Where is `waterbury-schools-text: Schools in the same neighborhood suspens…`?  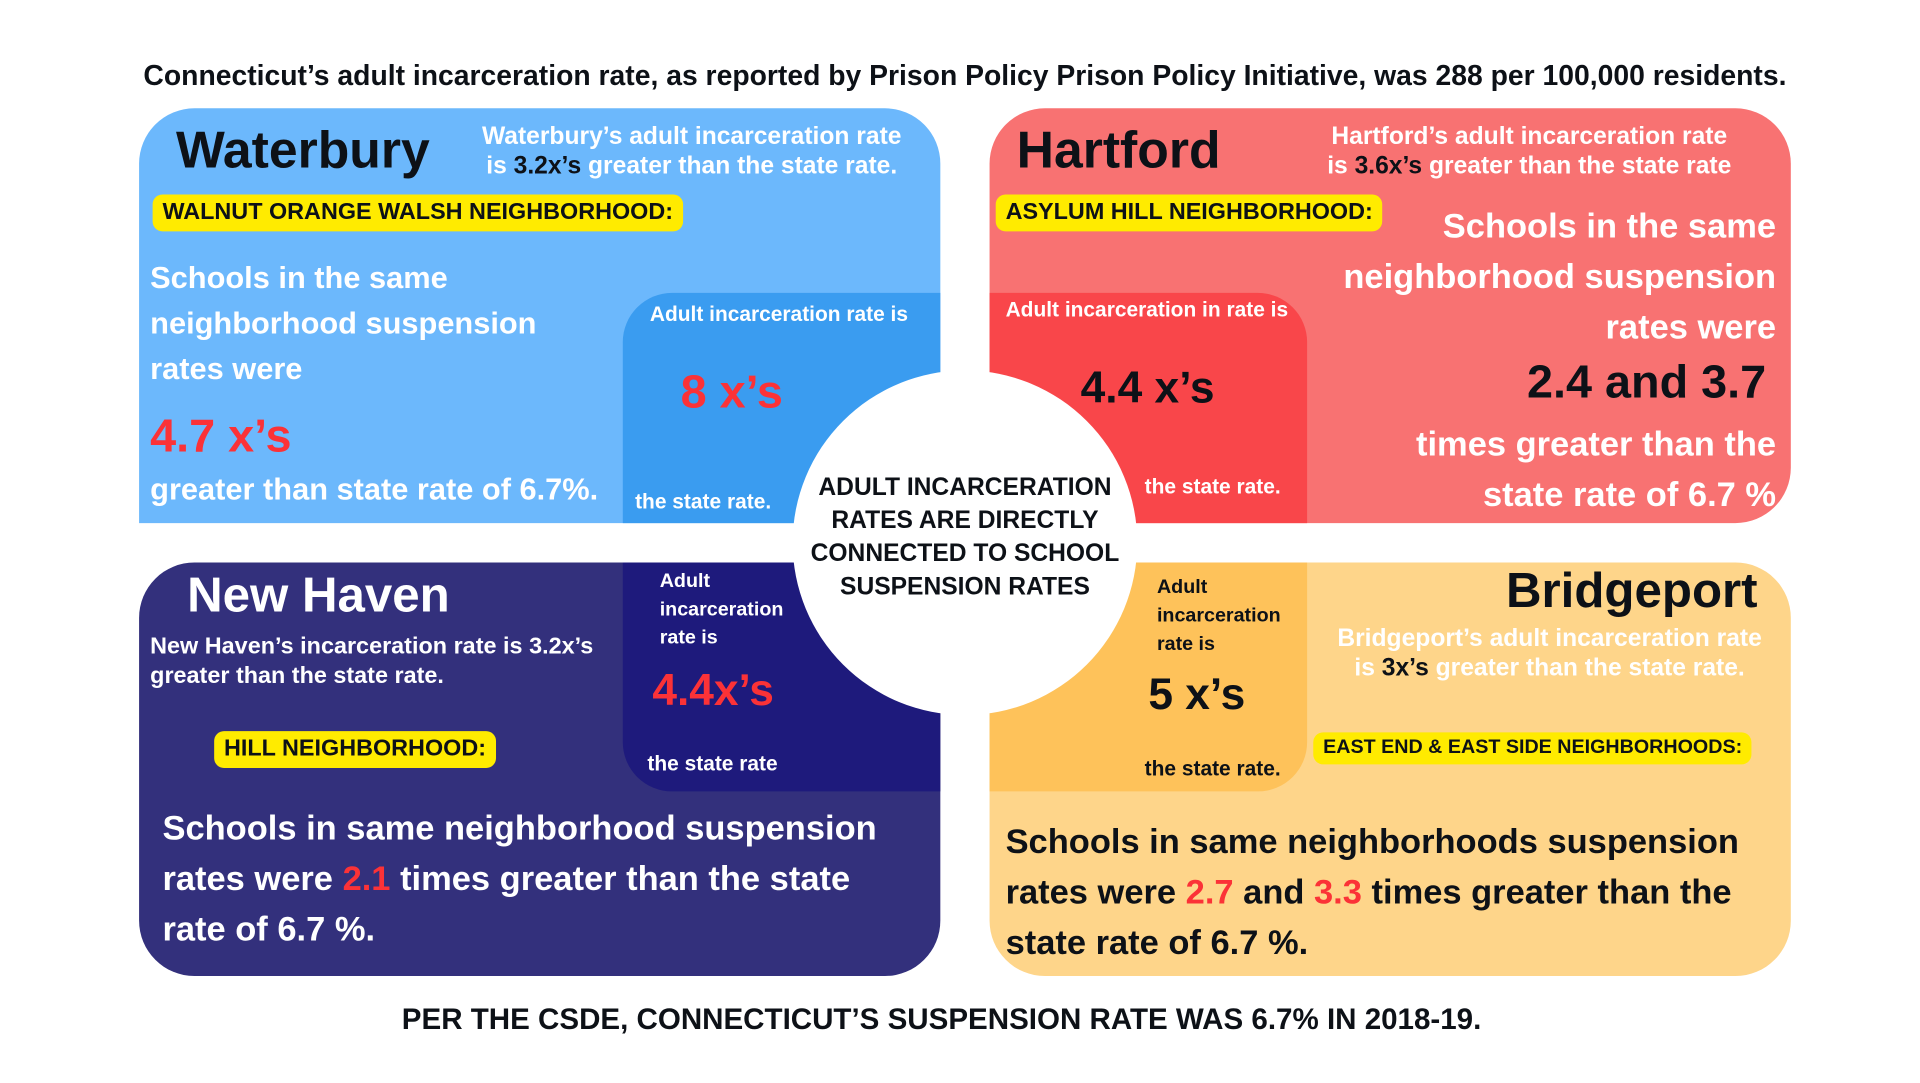 waterbury-schools-text: Schools in the same neighborhood suspens… is located at coordinates (343, 323).